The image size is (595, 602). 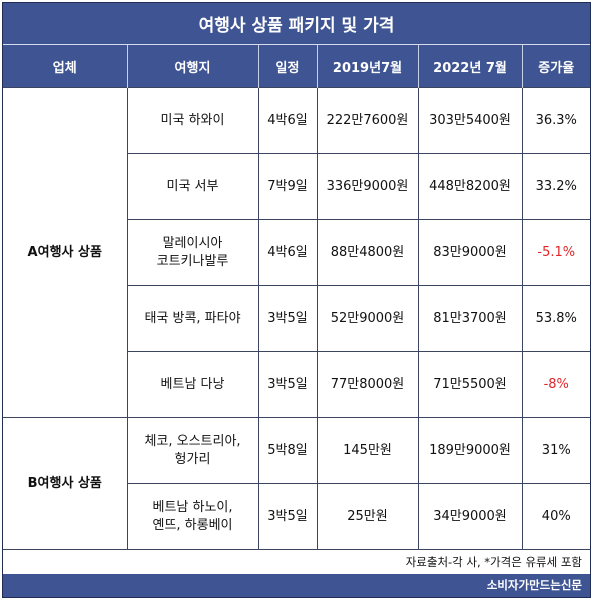 I want to click on rate-cell: -5.1%, so click(x=555, y=252).